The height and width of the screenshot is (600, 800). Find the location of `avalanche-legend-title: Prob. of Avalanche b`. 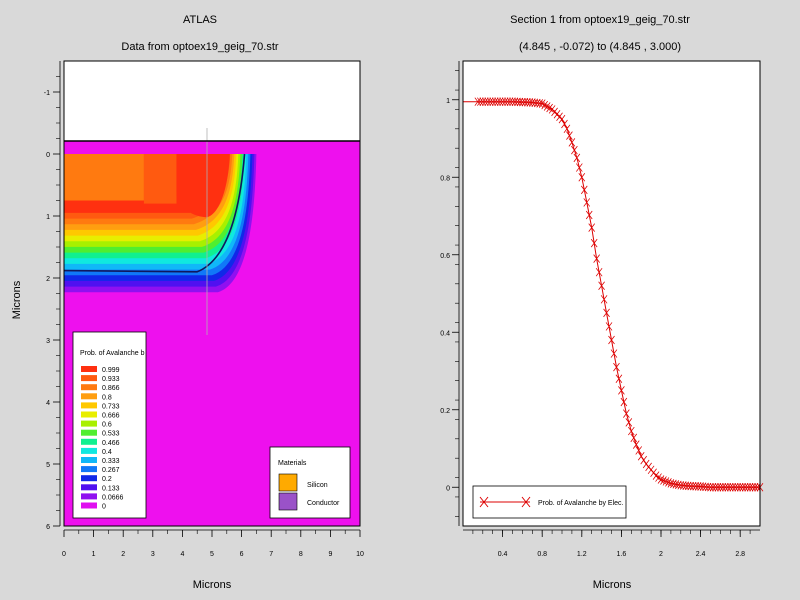

avalanche-legend-title: Prob. of Avalanche b is located at coordinates (112, 353).